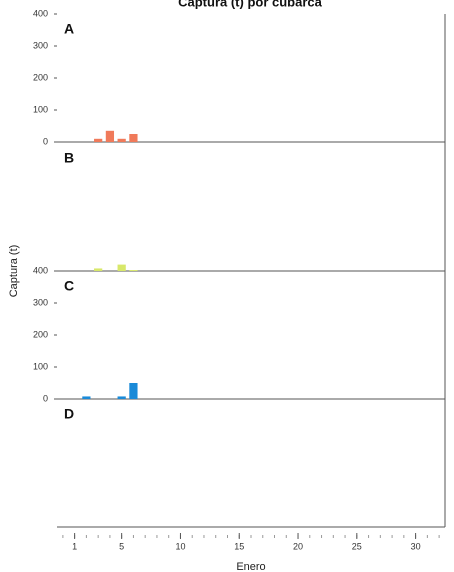 The height and width of the screenshot is (572, 454). Describe the element at coordinates (69, 29) in the screenshot. I see `panel-label: A` at that location.